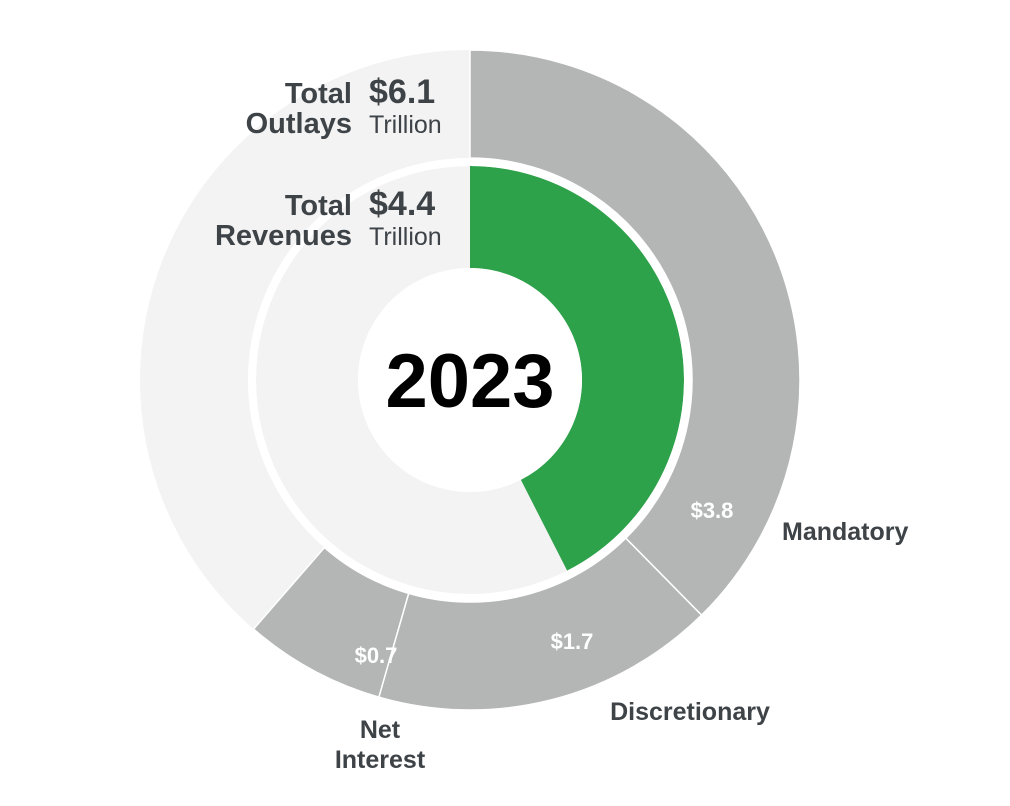 This screenshot has width=1010, height=806. What do you see at coordinates (318, 94) in the screenshot?
I see `total-outlays-label-line1: Total` at bounding box center [318, 94].